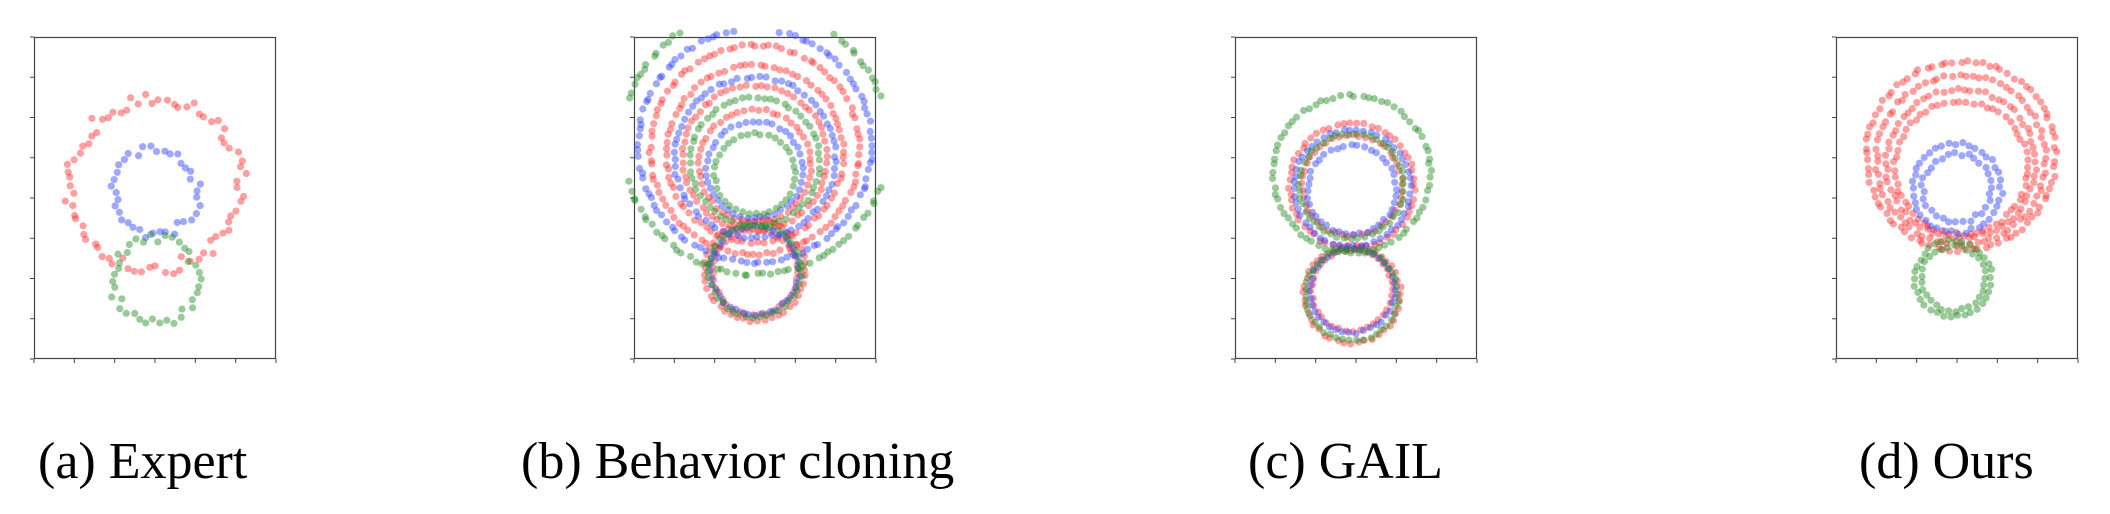 The image size is (2110, 514). Describe the element at coordinates (155, 209) in the screenshot. I see `scatter-points` at that location.